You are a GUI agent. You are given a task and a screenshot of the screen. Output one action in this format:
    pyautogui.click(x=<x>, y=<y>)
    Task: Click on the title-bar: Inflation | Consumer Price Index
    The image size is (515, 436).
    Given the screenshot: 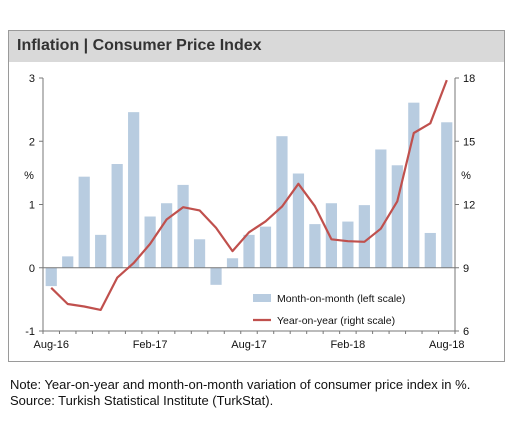 What is the action you would take?
    pyautogui.click(x=256, y=46)
    